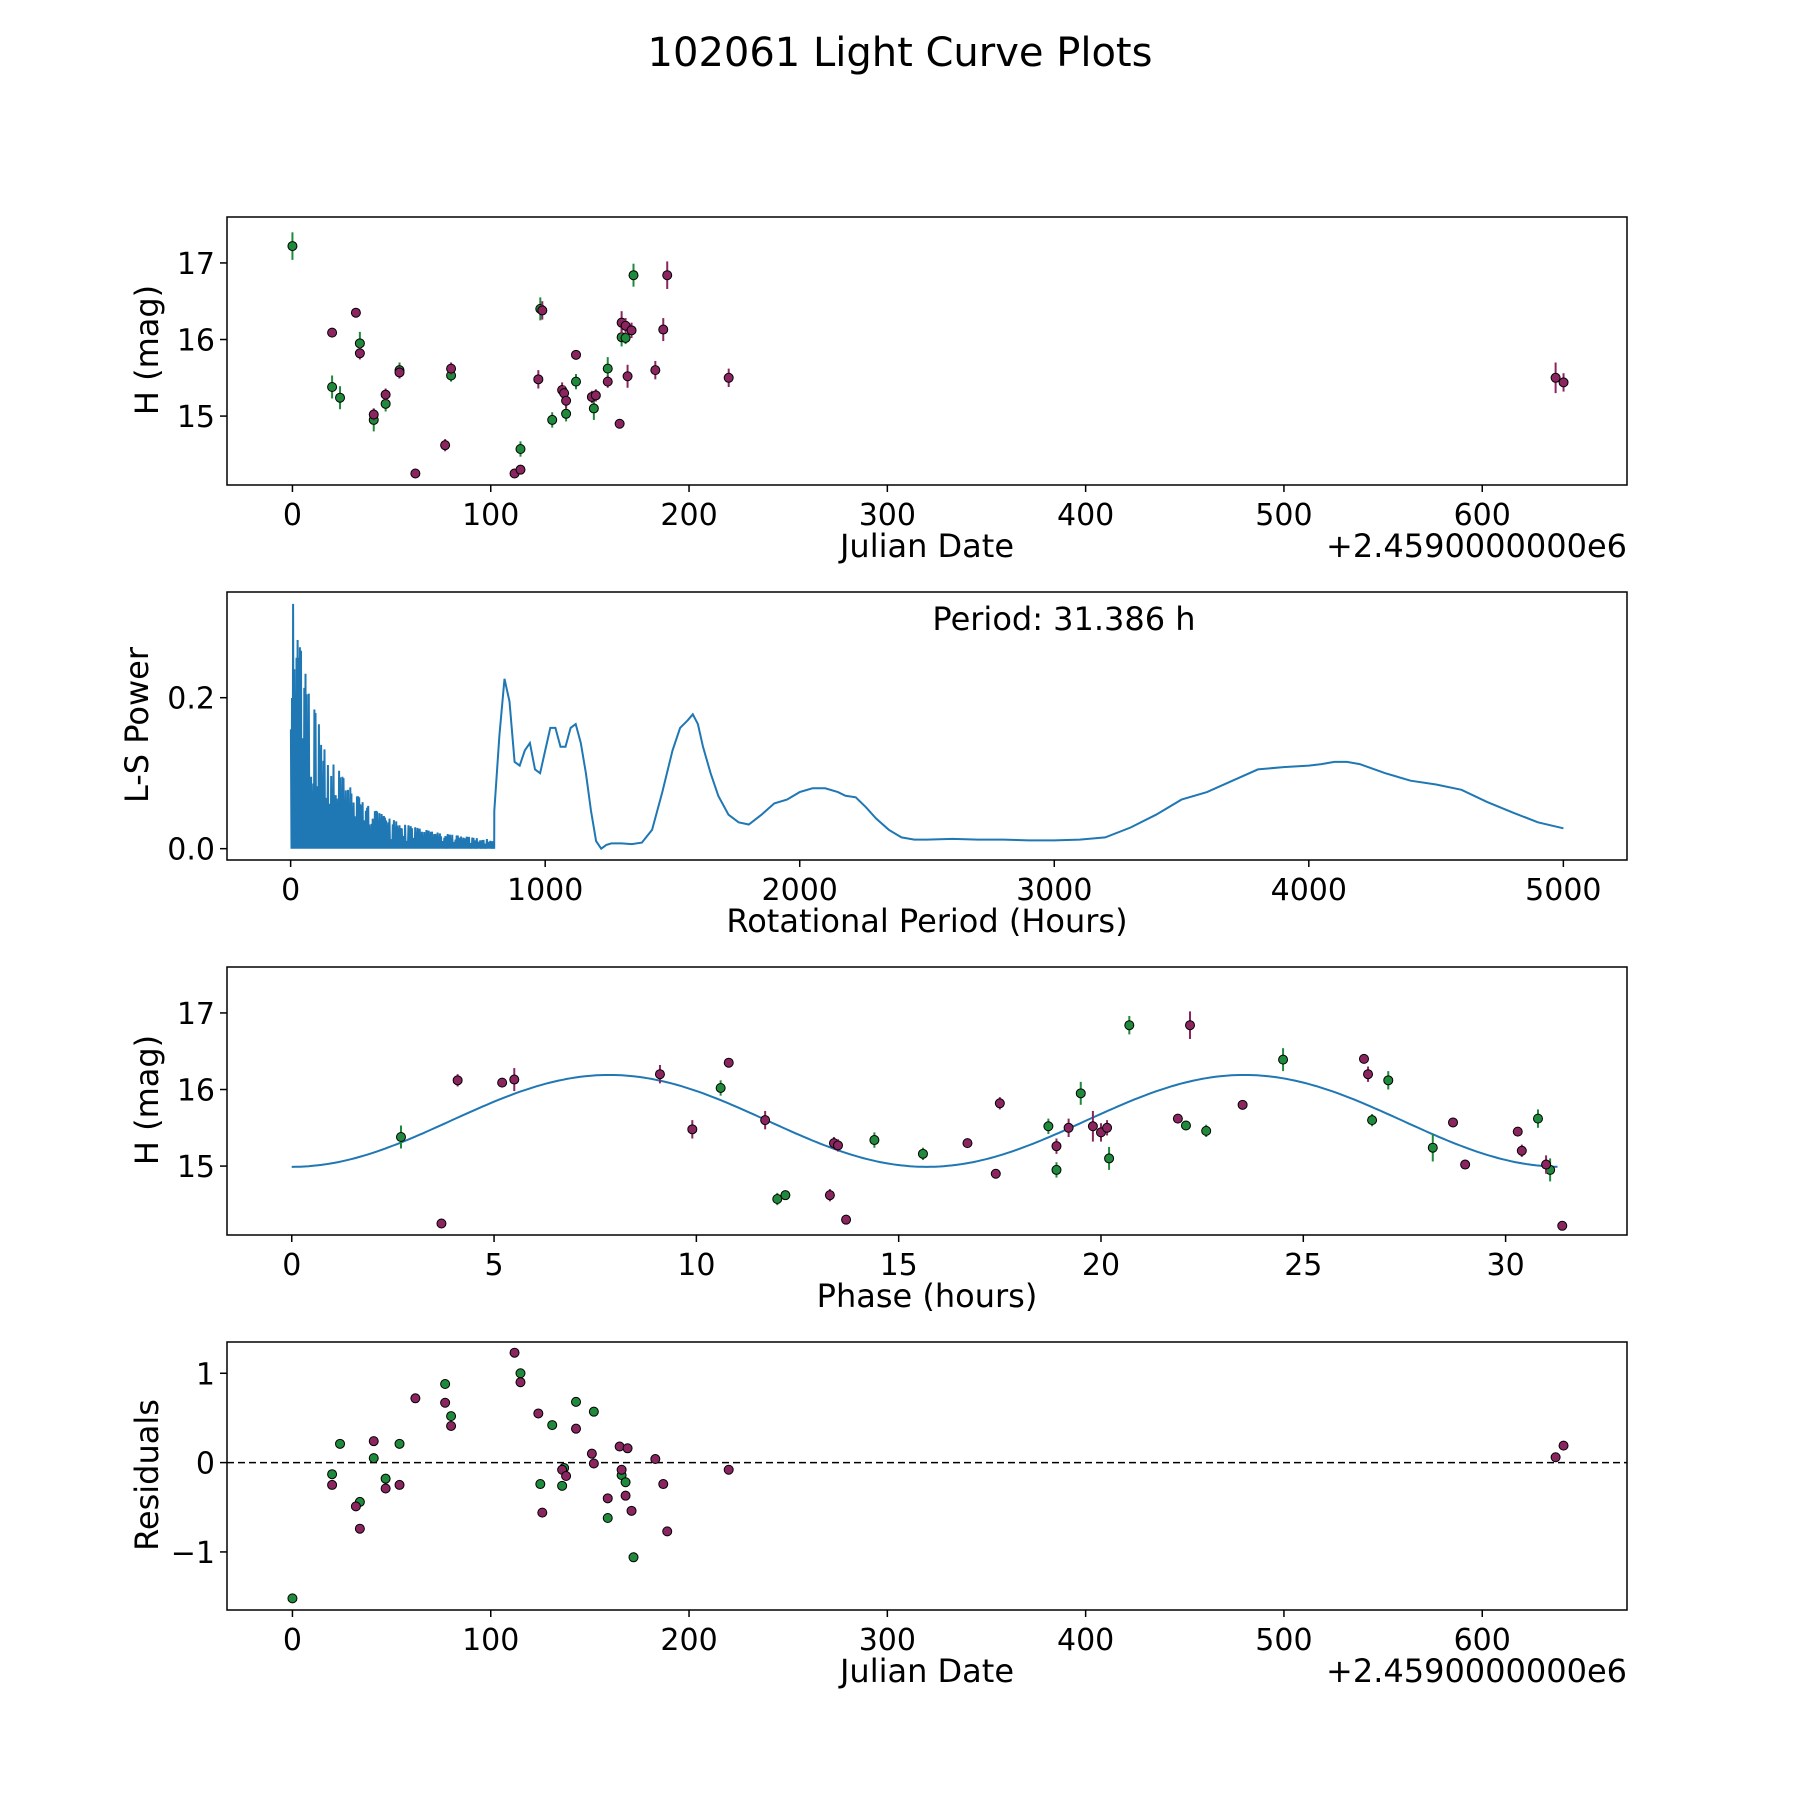 The width and height of the screenshot is (1800, 1800). What do you see at coordinates (1309, 890) in the screenshot?
I see `periodogram-xtick-label: 4000` at bounding box center [1309, 890].